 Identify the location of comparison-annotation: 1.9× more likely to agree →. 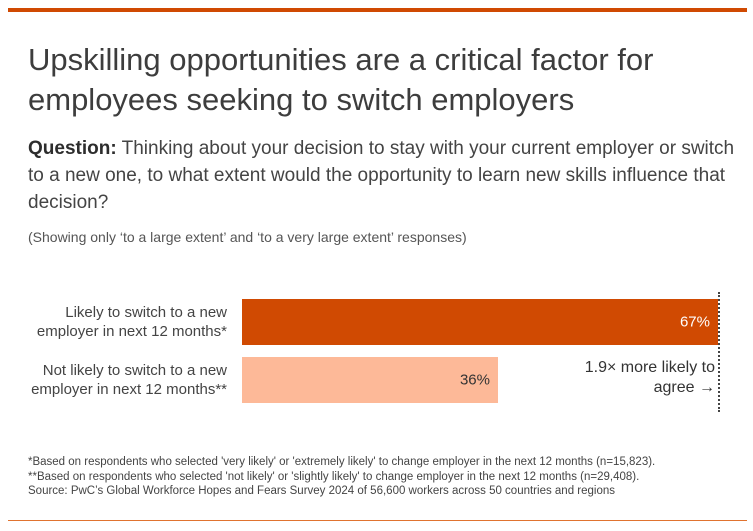
(649, 377).